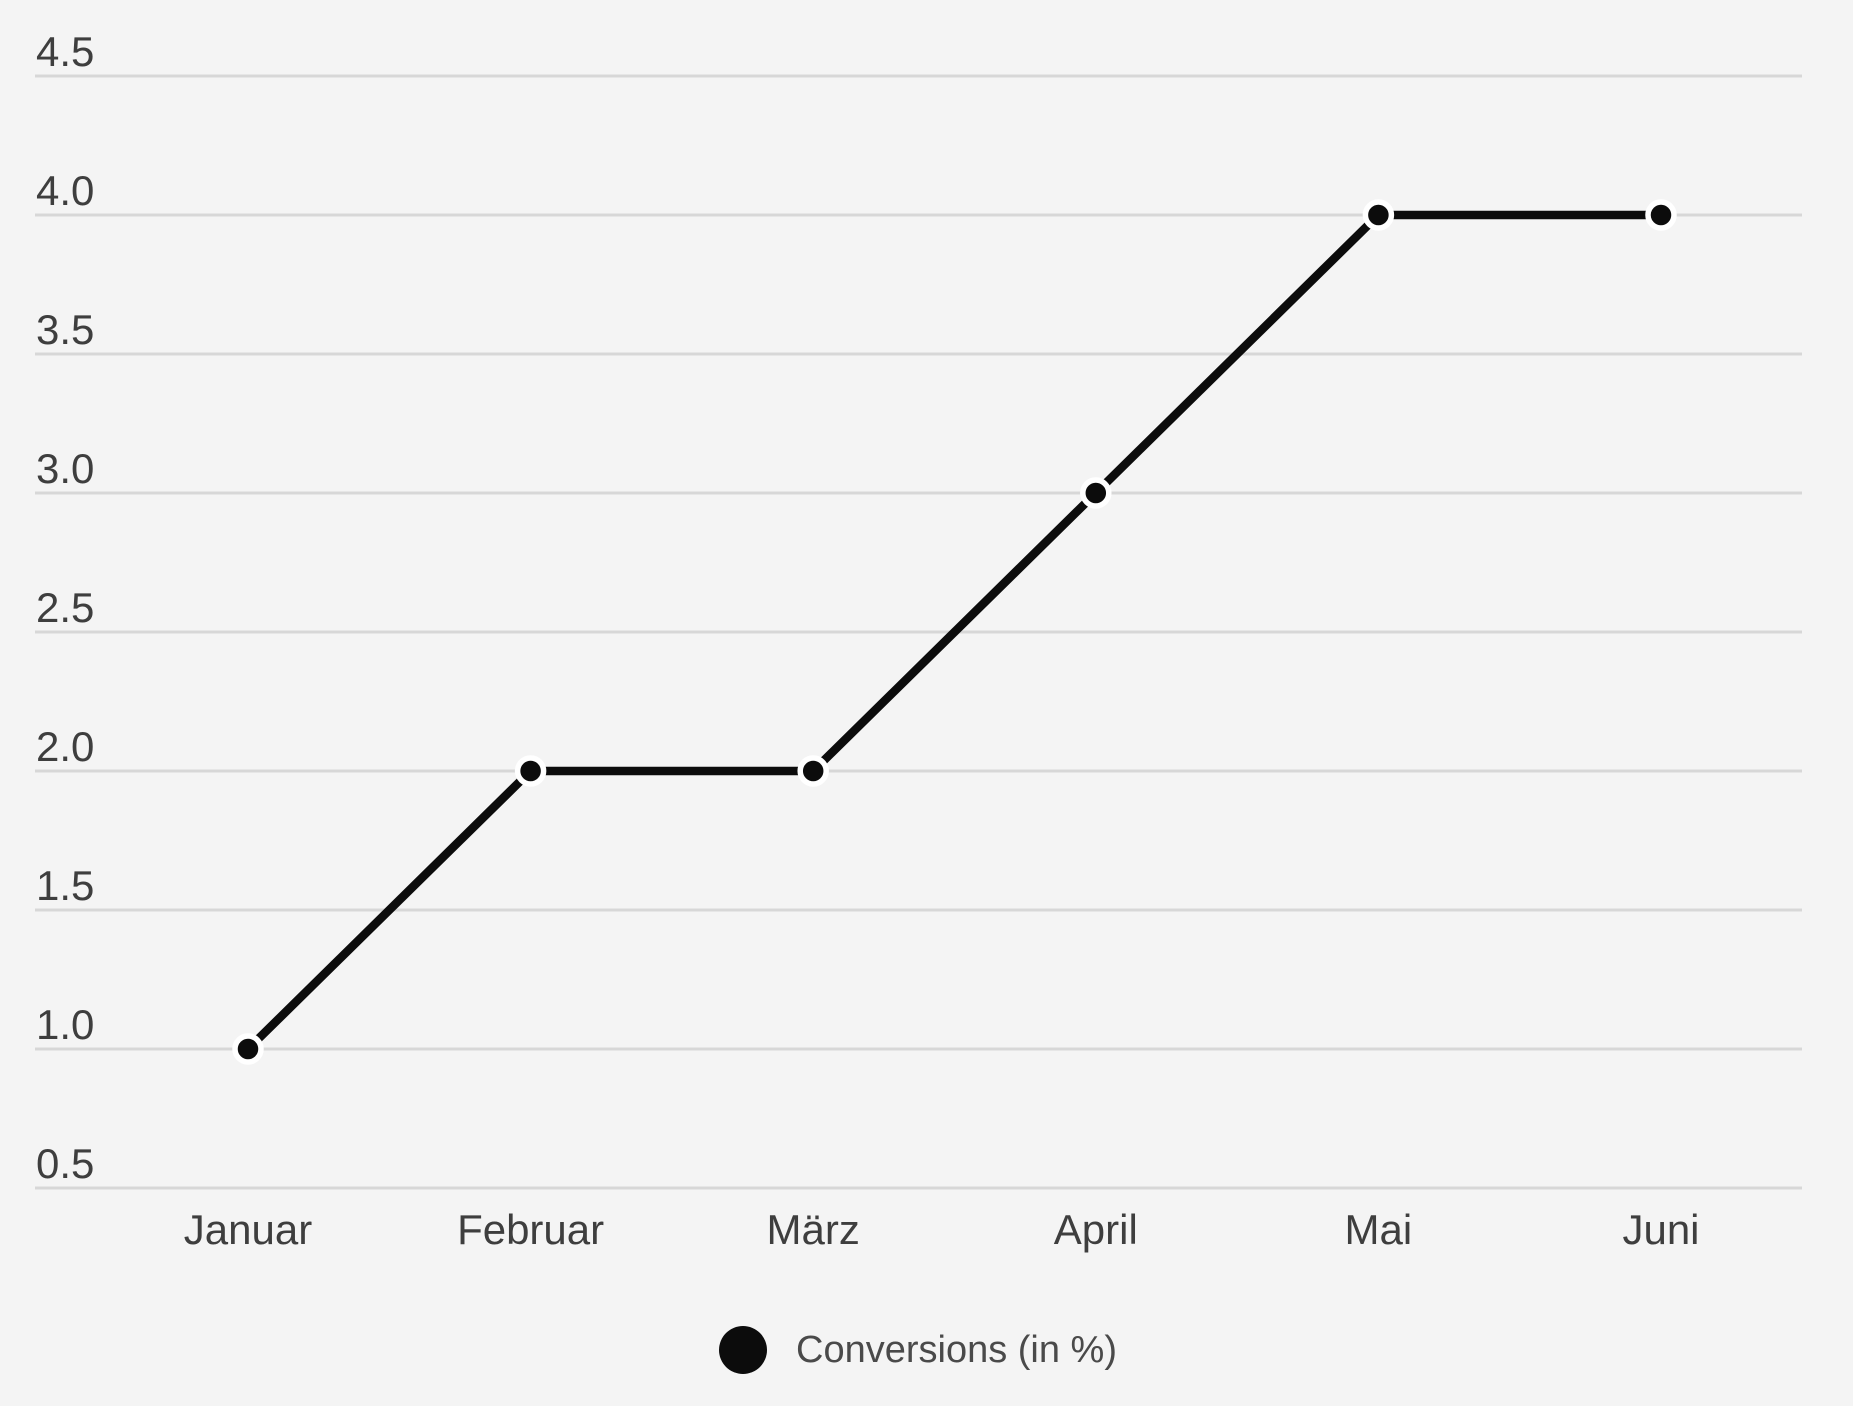 This screenshot has height=1406, width=1853. What do you see at coordinates (1661, 215) in the screenshot?
I see `data-point-juni` at bounding box center [1661, 215].